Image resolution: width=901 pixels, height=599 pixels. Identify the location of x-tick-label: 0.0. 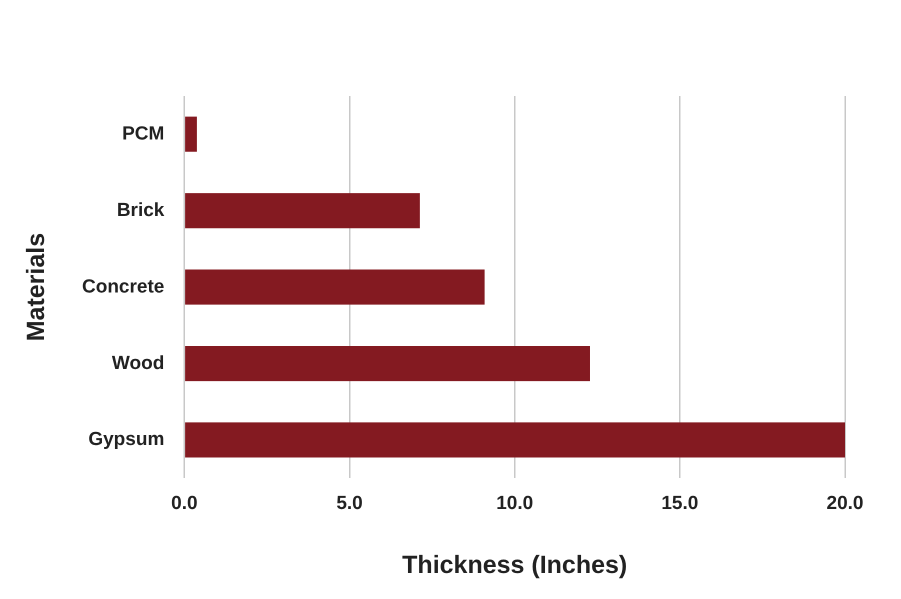
(184, 503).